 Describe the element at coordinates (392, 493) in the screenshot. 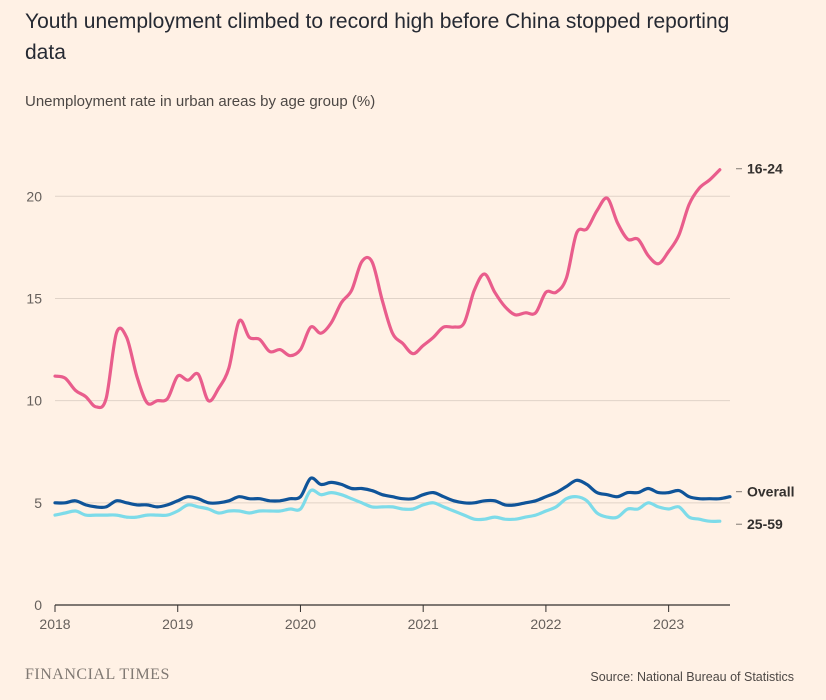

I see `series-line-overall` at that location.